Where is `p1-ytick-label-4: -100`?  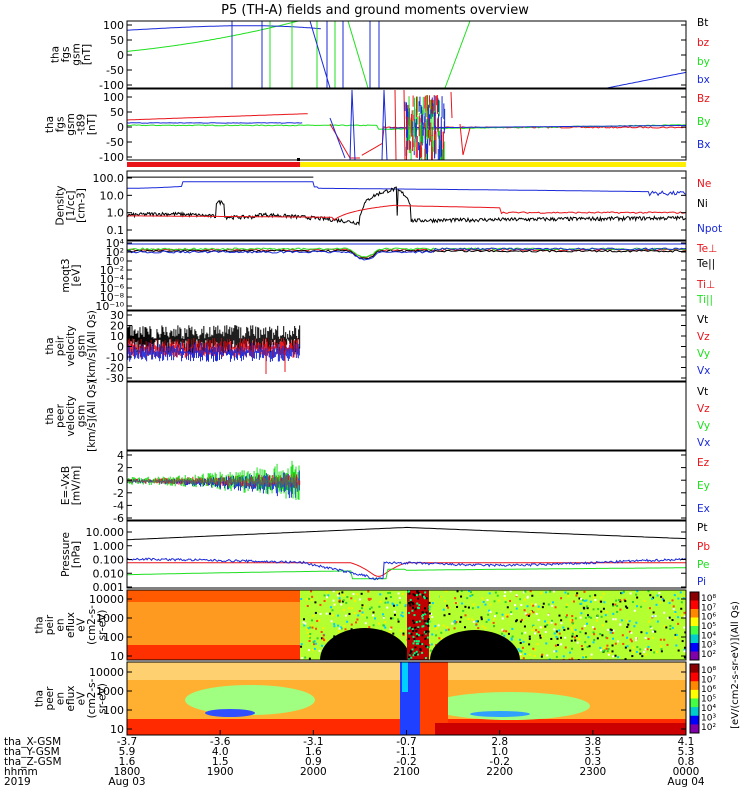
p1-ytick-label-4: -100 is located at coordinates (111, 85).